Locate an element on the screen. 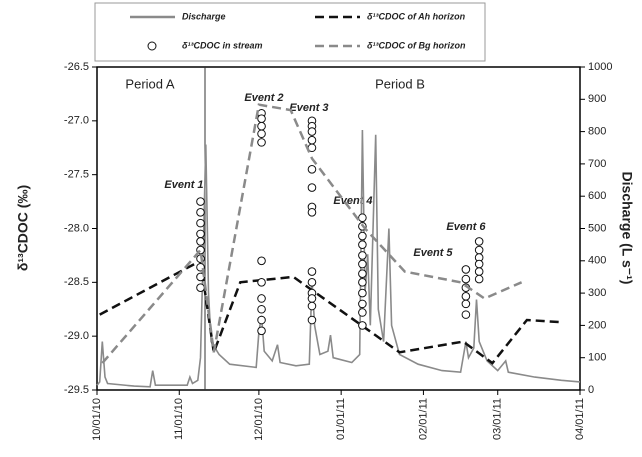 The image size is (642, 457). y2-tick-label: 600 is located at coordinates (597, 196).